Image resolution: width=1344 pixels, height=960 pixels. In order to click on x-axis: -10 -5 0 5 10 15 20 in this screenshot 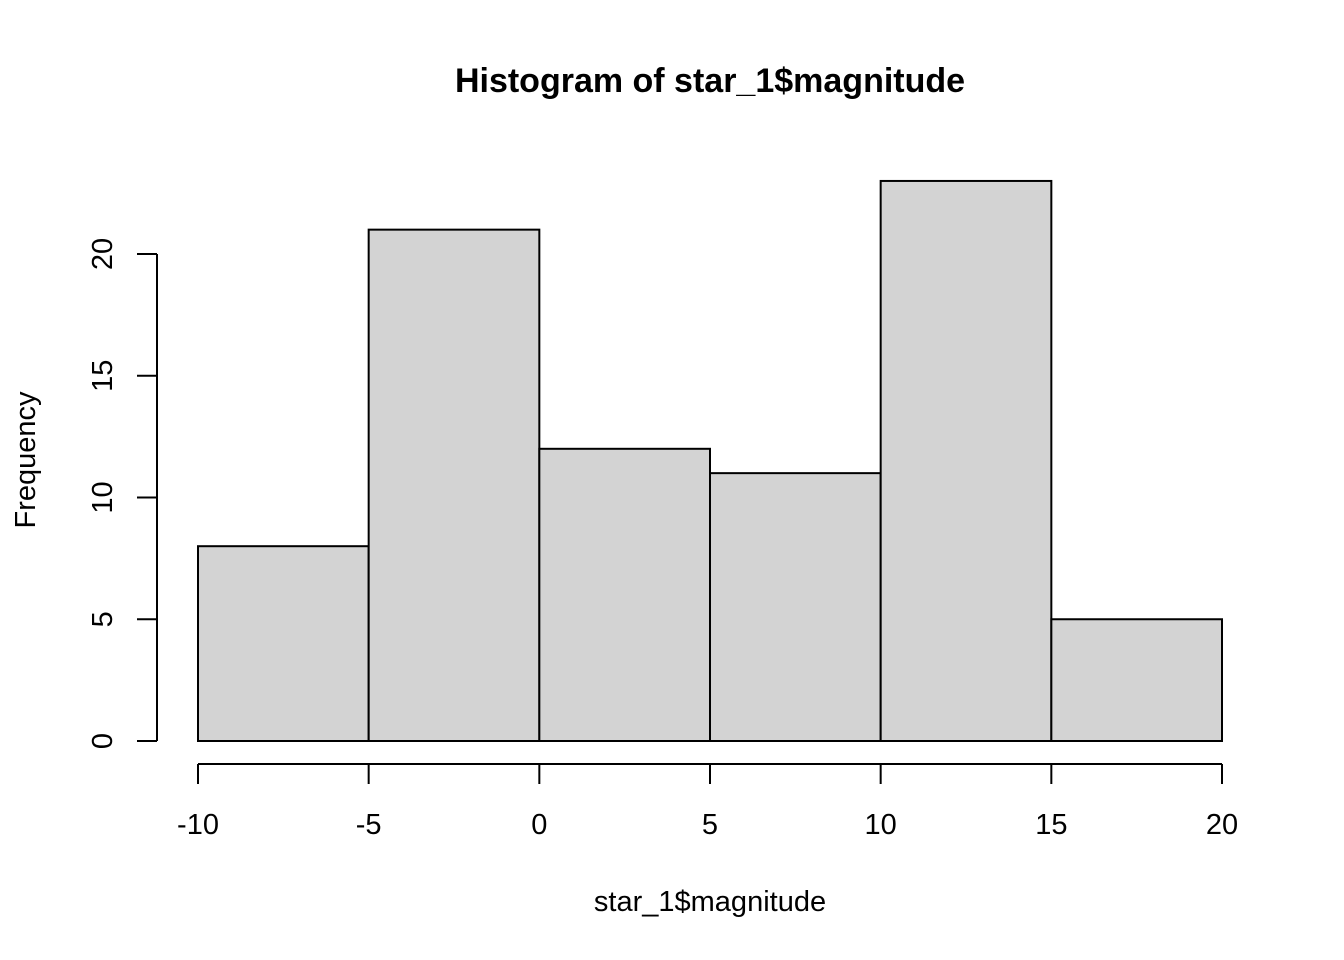, I will do `click(707, 802)`.